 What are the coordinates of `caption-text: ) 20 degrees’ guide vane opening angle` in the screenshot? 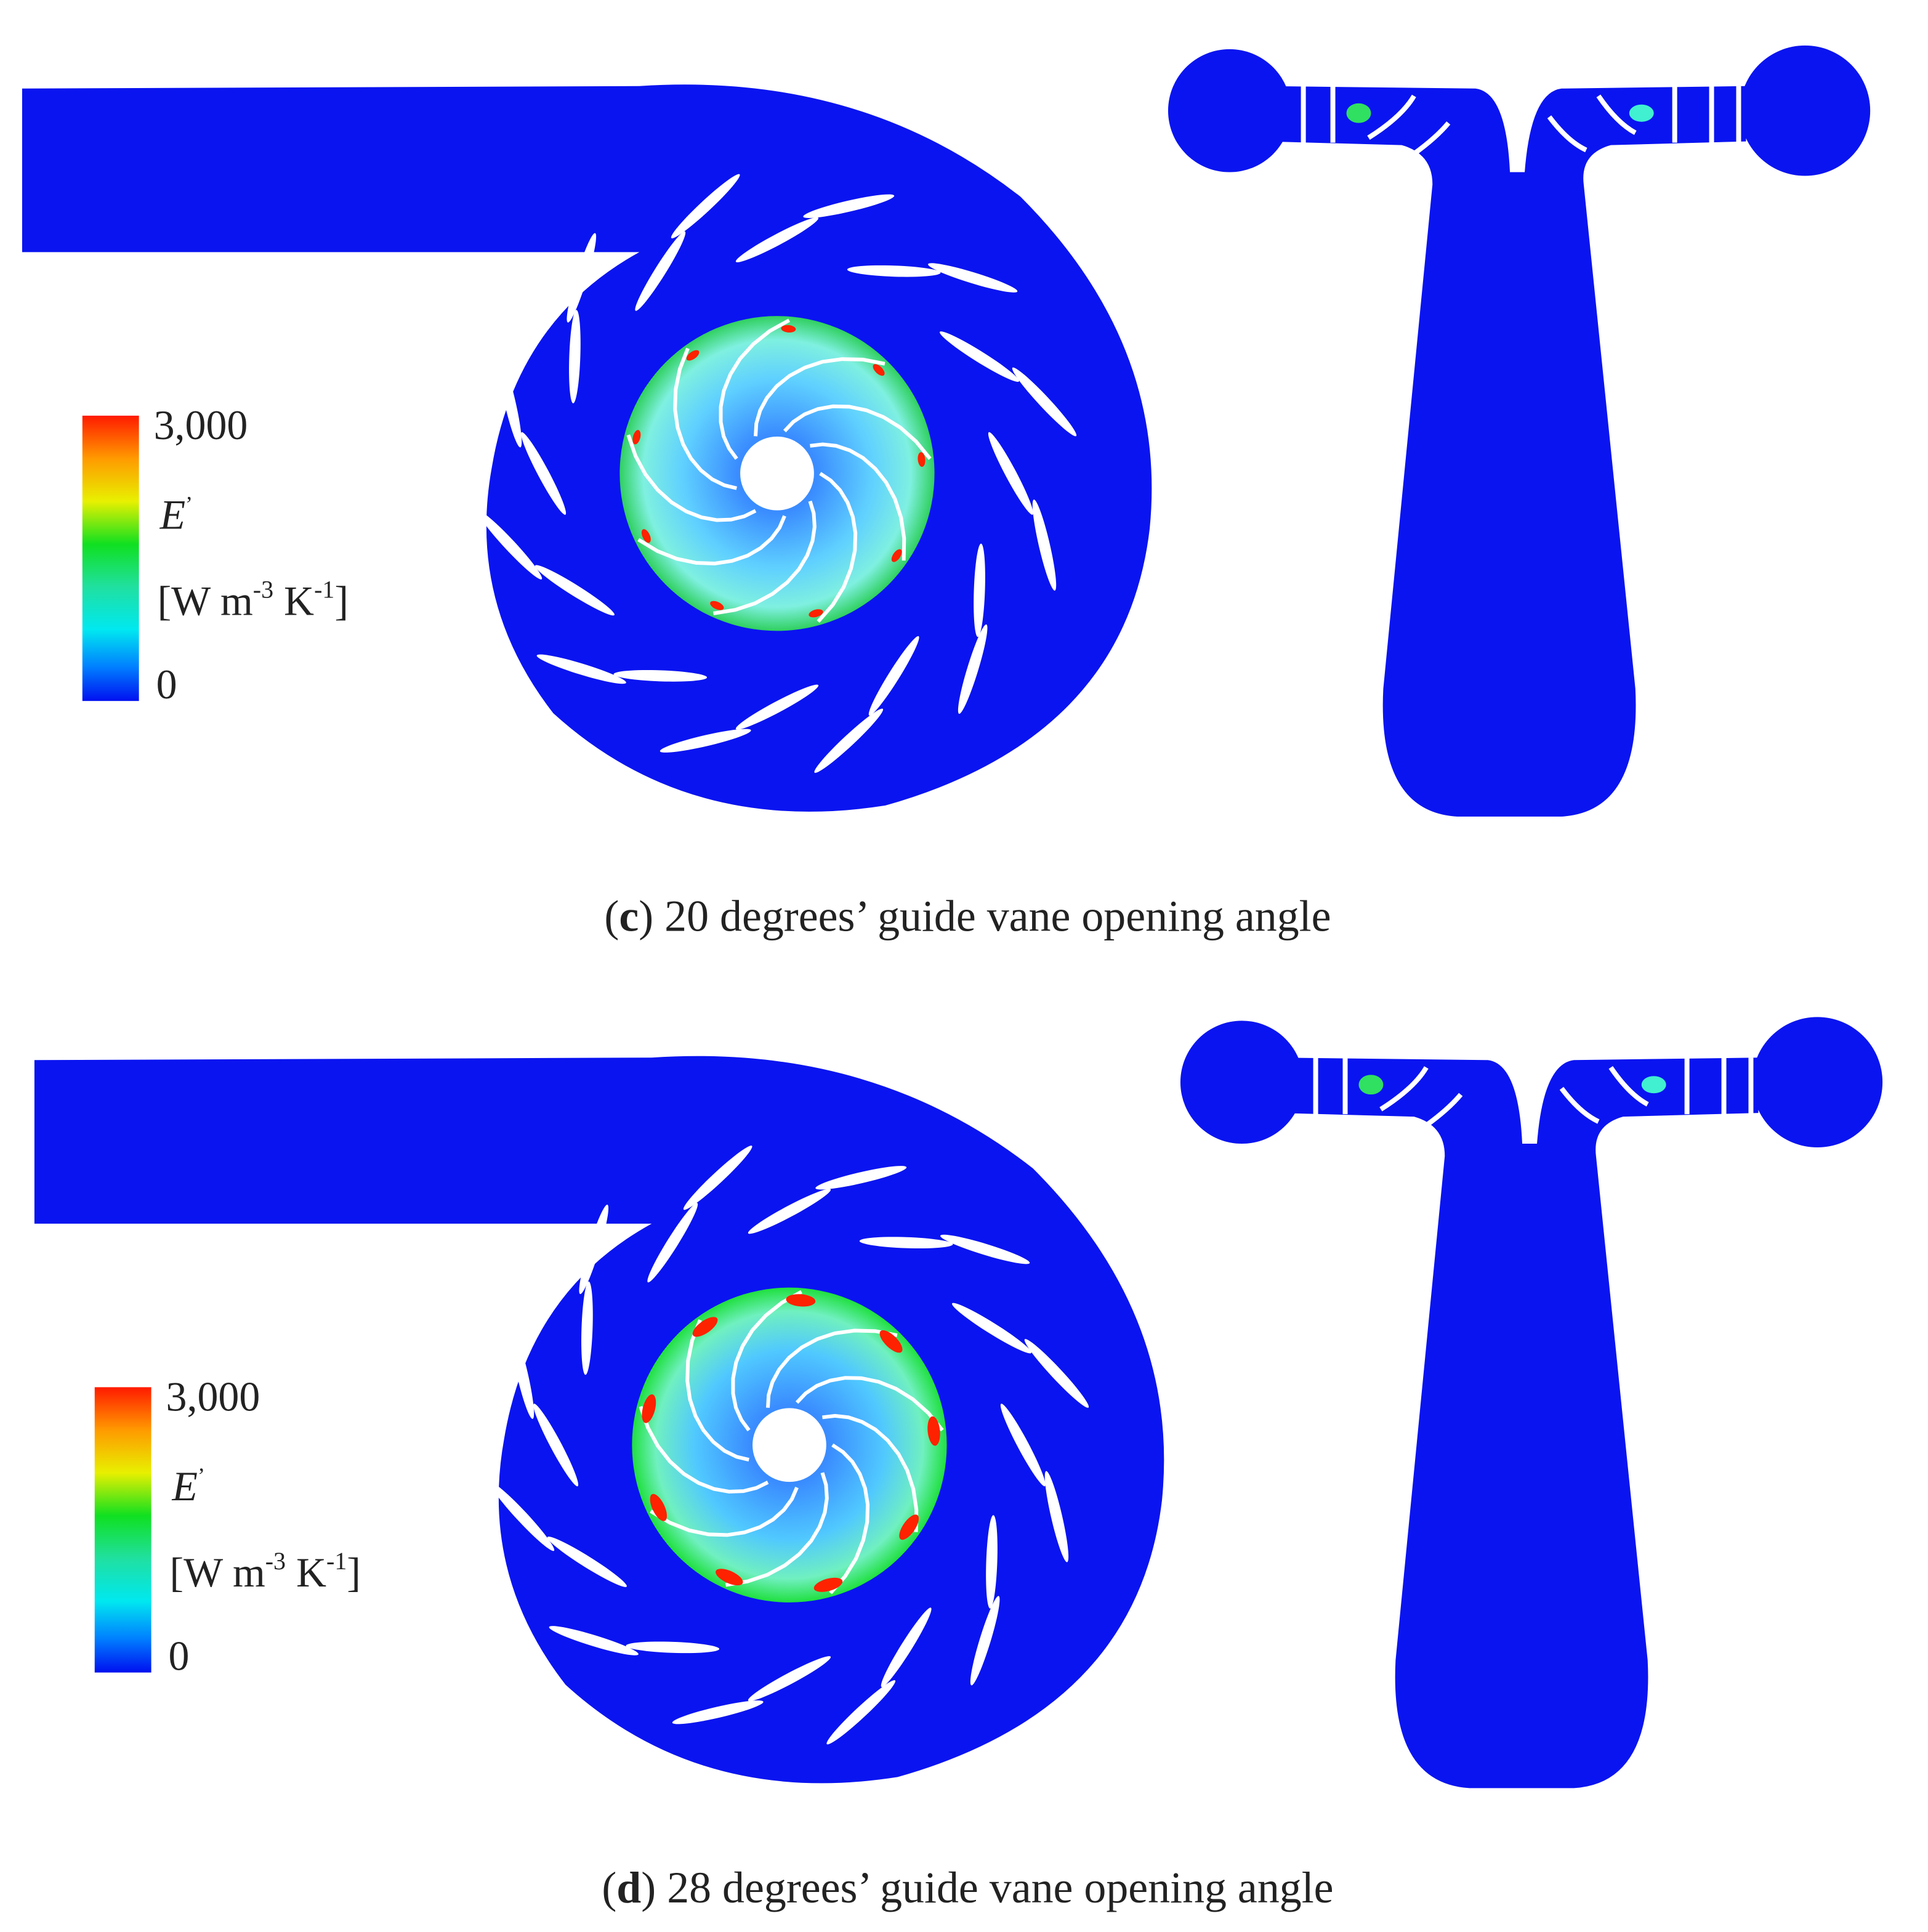 It's located at (985, 916).